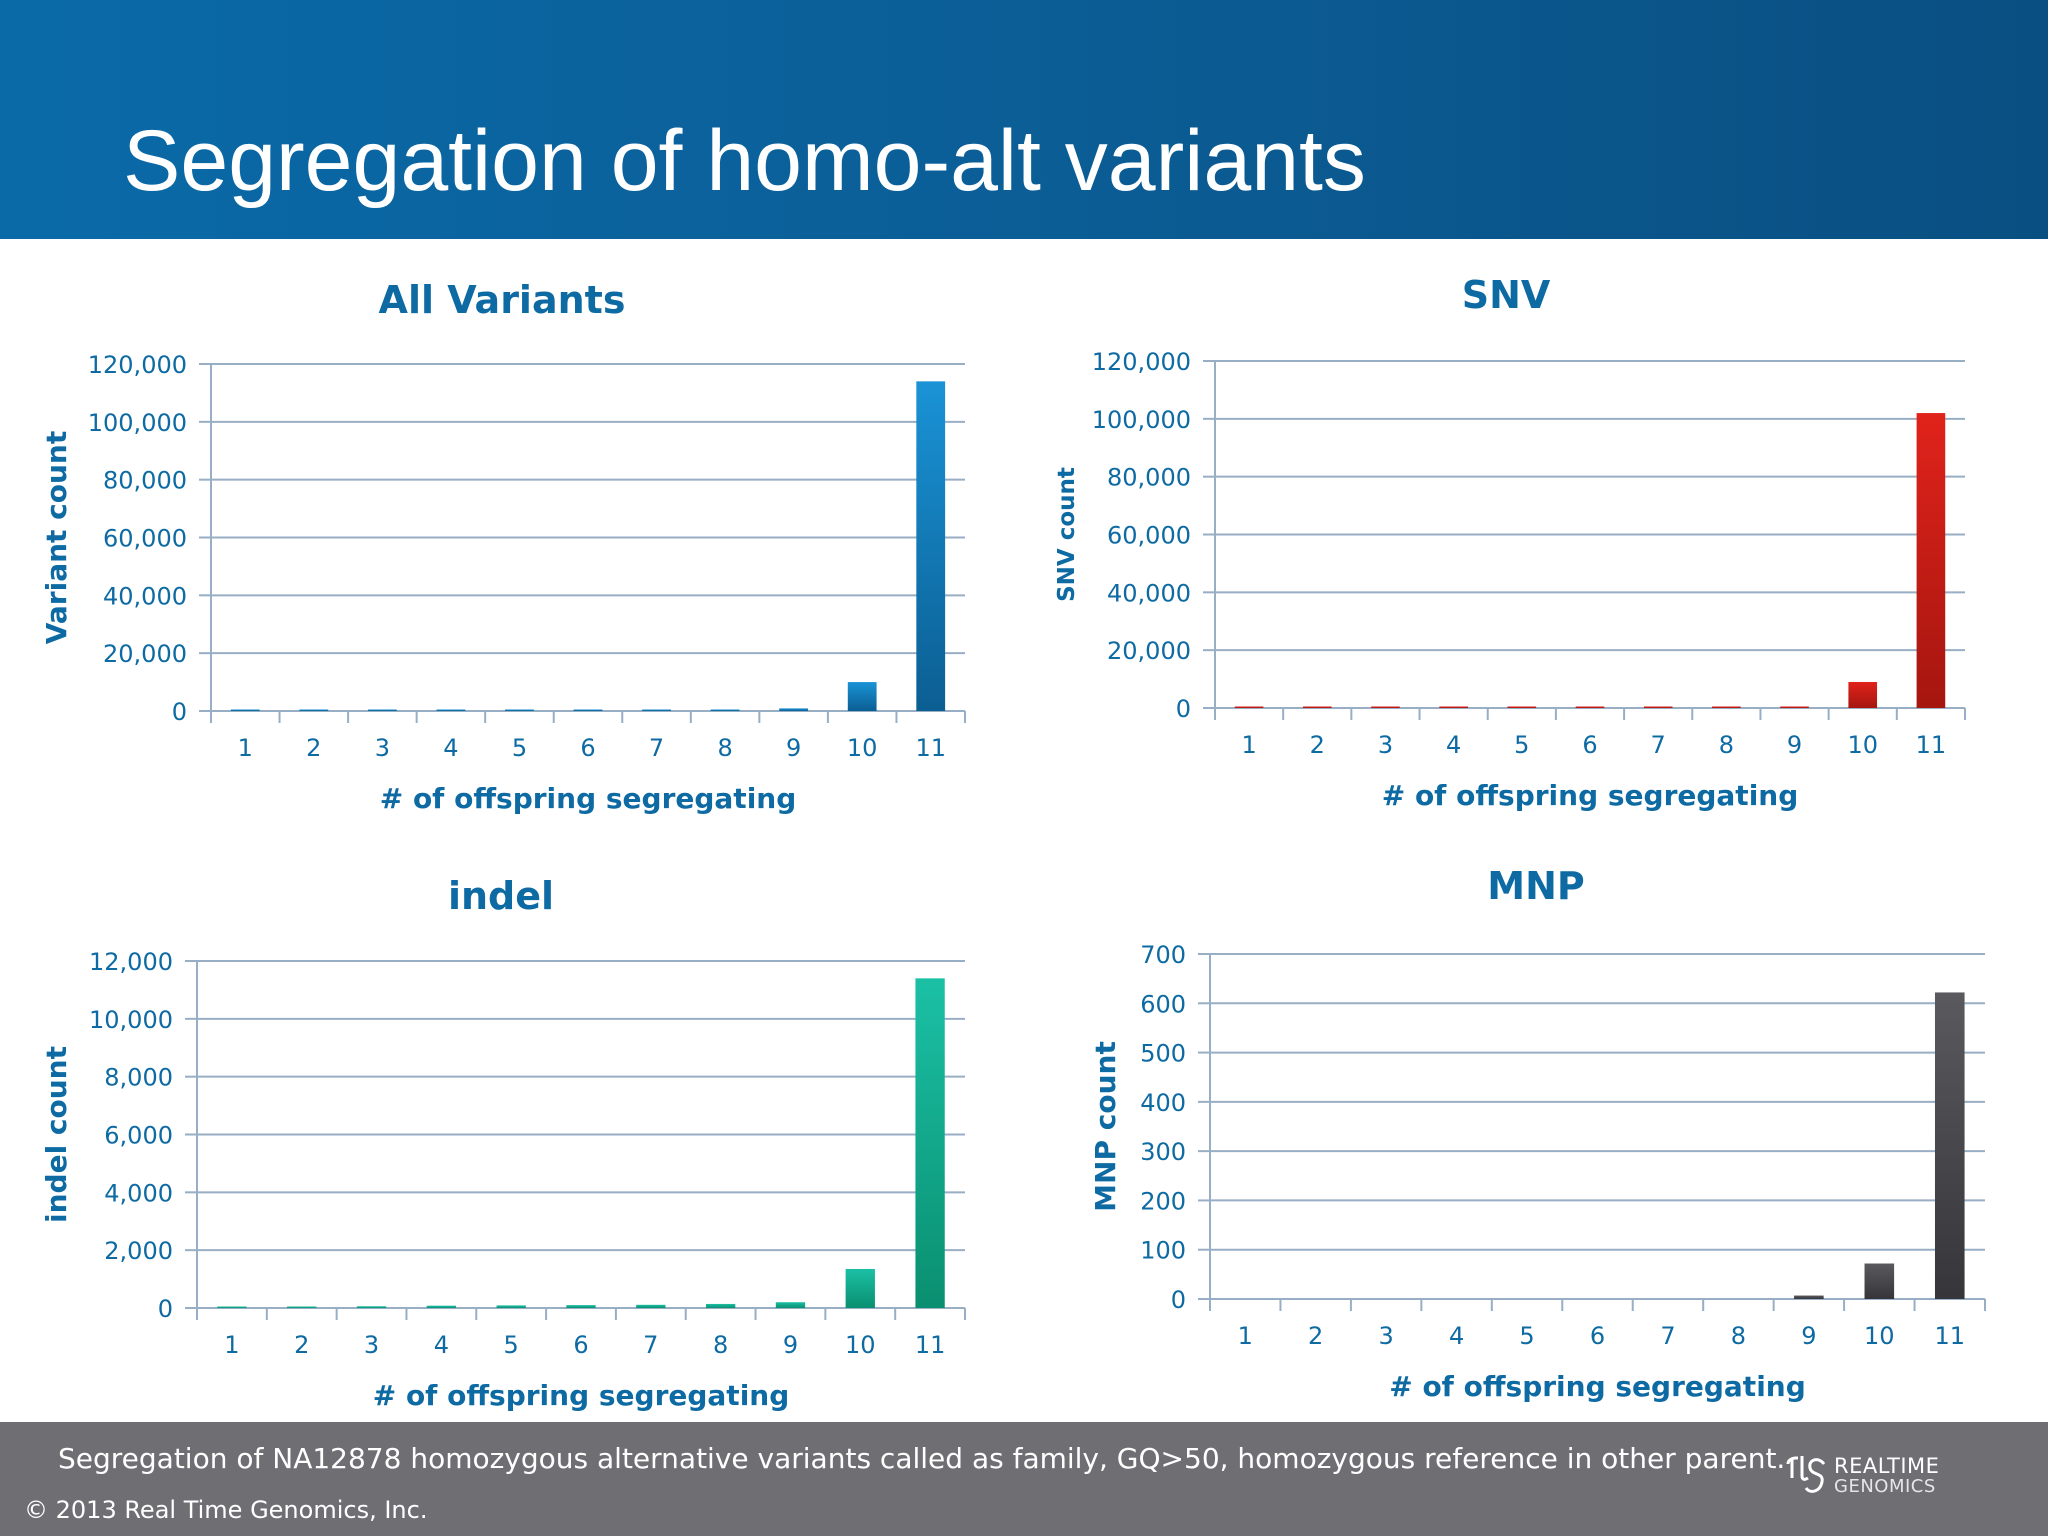 The height and width of the screenshot is (1536, 2048). What do you see at coordinates (1163, 1152) in the screenshot?
I see `y-tick-label: 300` at bounding box center [1163, 1152].